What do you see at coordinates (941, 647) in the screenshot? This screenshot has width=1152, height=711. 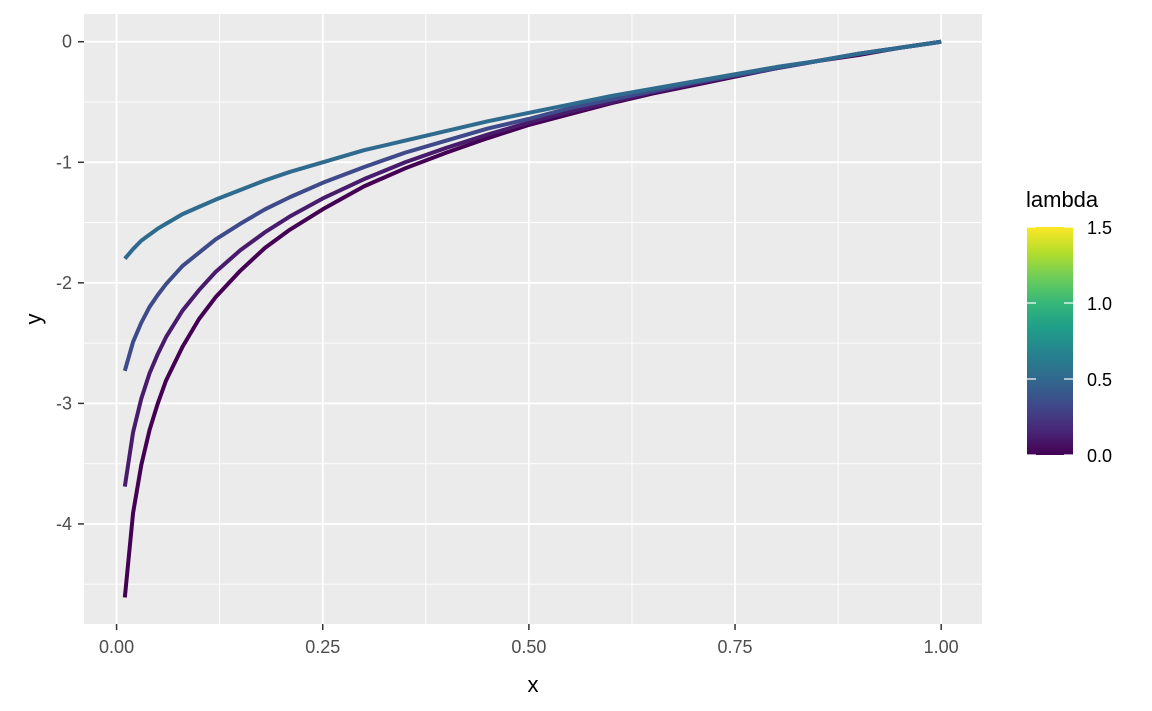 I see `x-tick-label: 1.00` at bounding box center [941, 647].